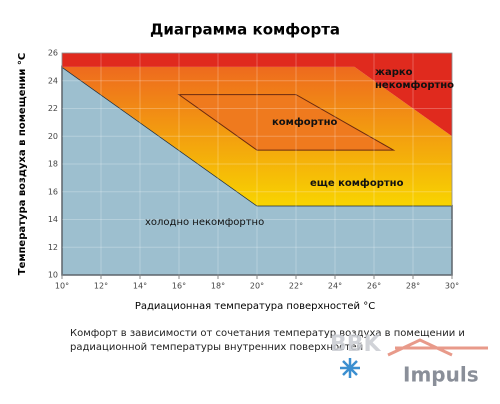  Describe the element at coordinates (53, 219) in the screenshot. I see `y-tick-label: 14` at that location.